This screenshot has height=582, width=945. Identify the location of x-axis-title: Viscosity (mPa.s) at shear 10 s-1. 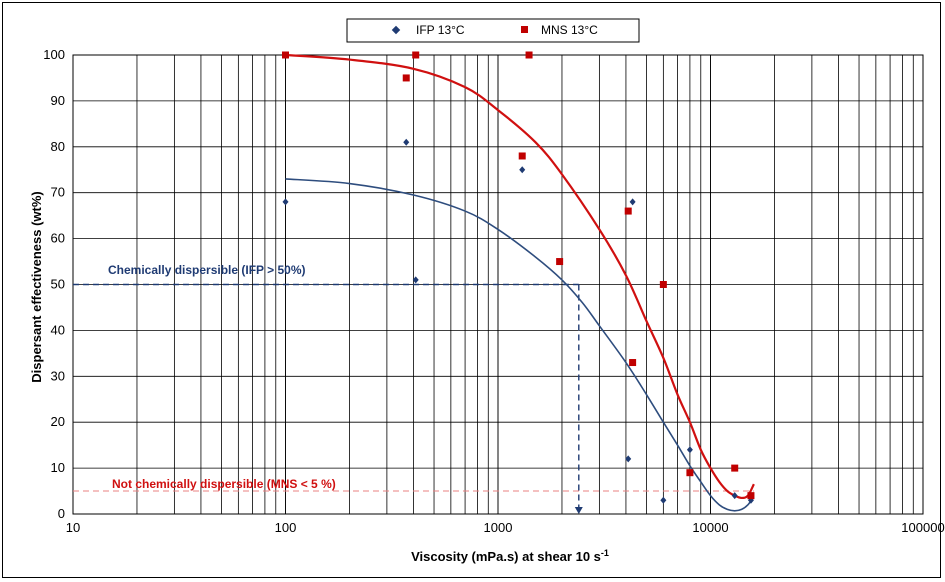
(510, 556).